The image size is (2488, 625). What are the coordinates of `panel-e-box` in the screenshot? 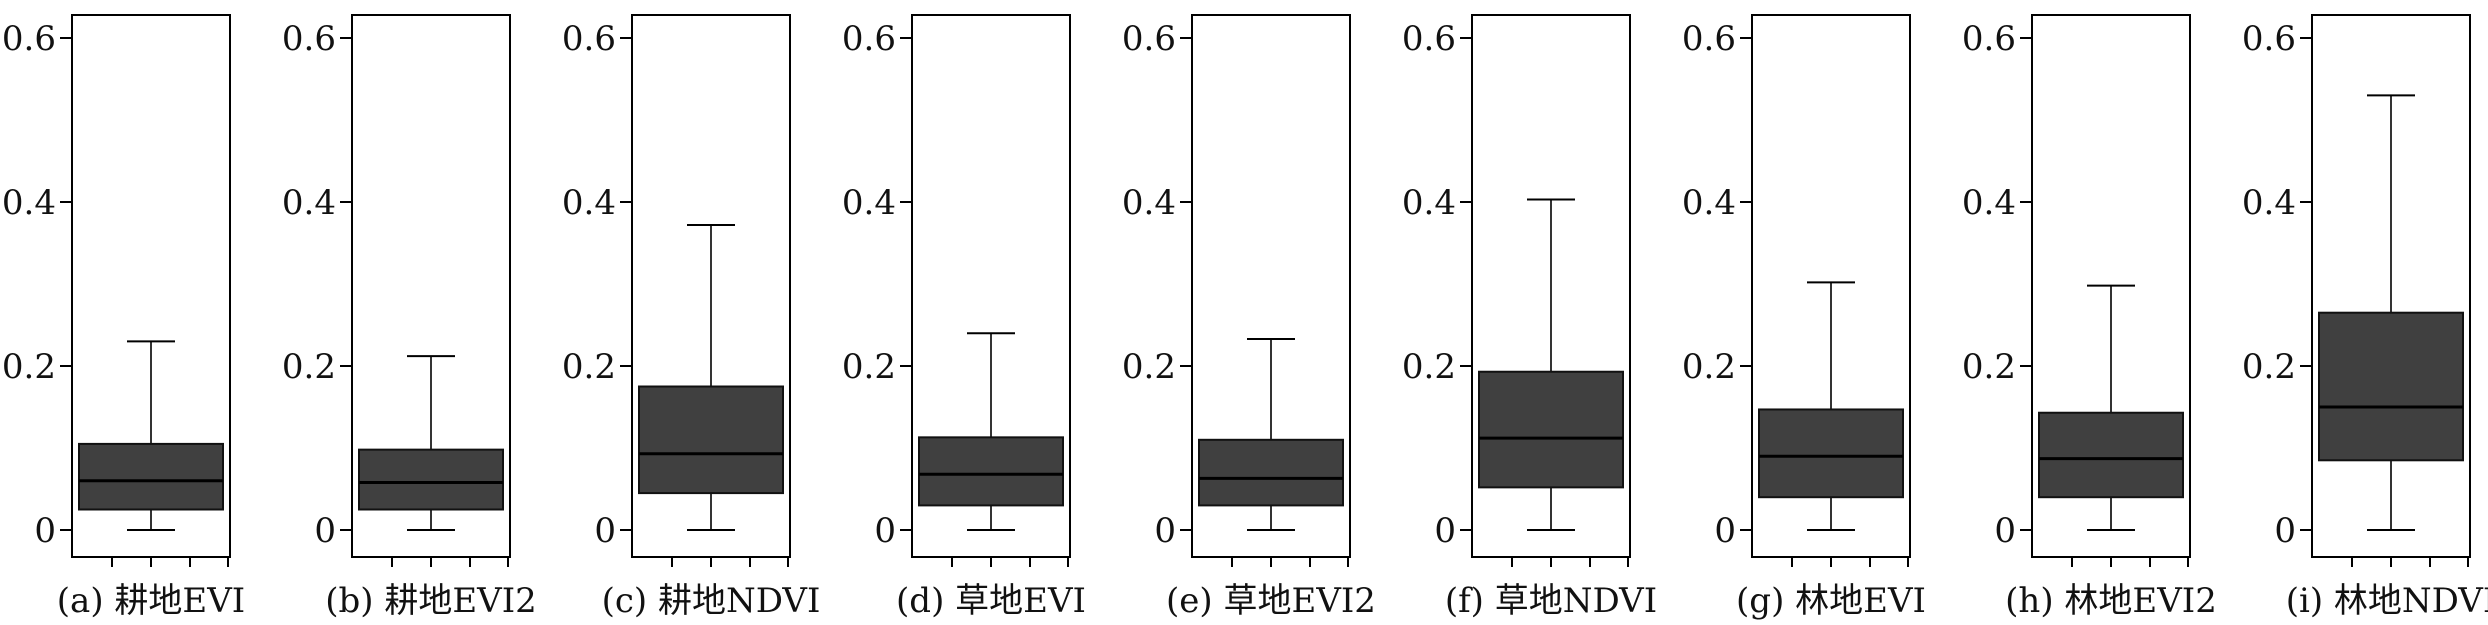 It's located at (1271, 472).